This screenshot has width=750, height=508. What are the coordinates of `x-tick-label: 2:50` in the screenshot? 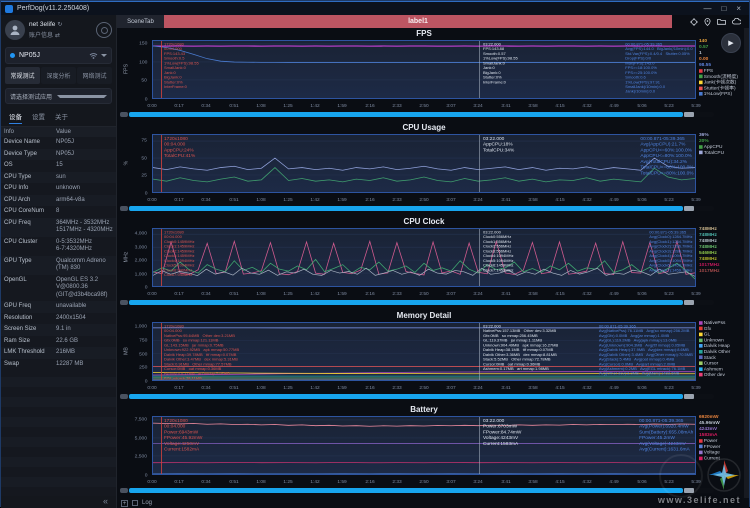 It's located at (423, 481).